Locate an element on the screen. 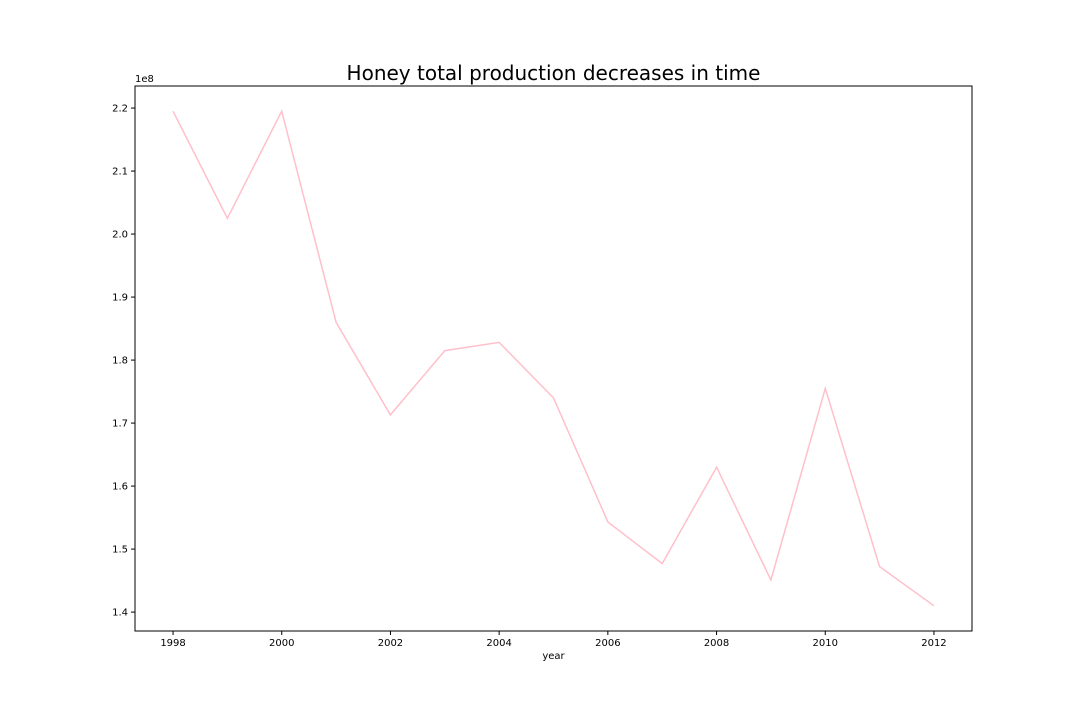 This screenshot has height=720, width=1080. y-tick-label: 1.9 is located at coordinates (120, 298).